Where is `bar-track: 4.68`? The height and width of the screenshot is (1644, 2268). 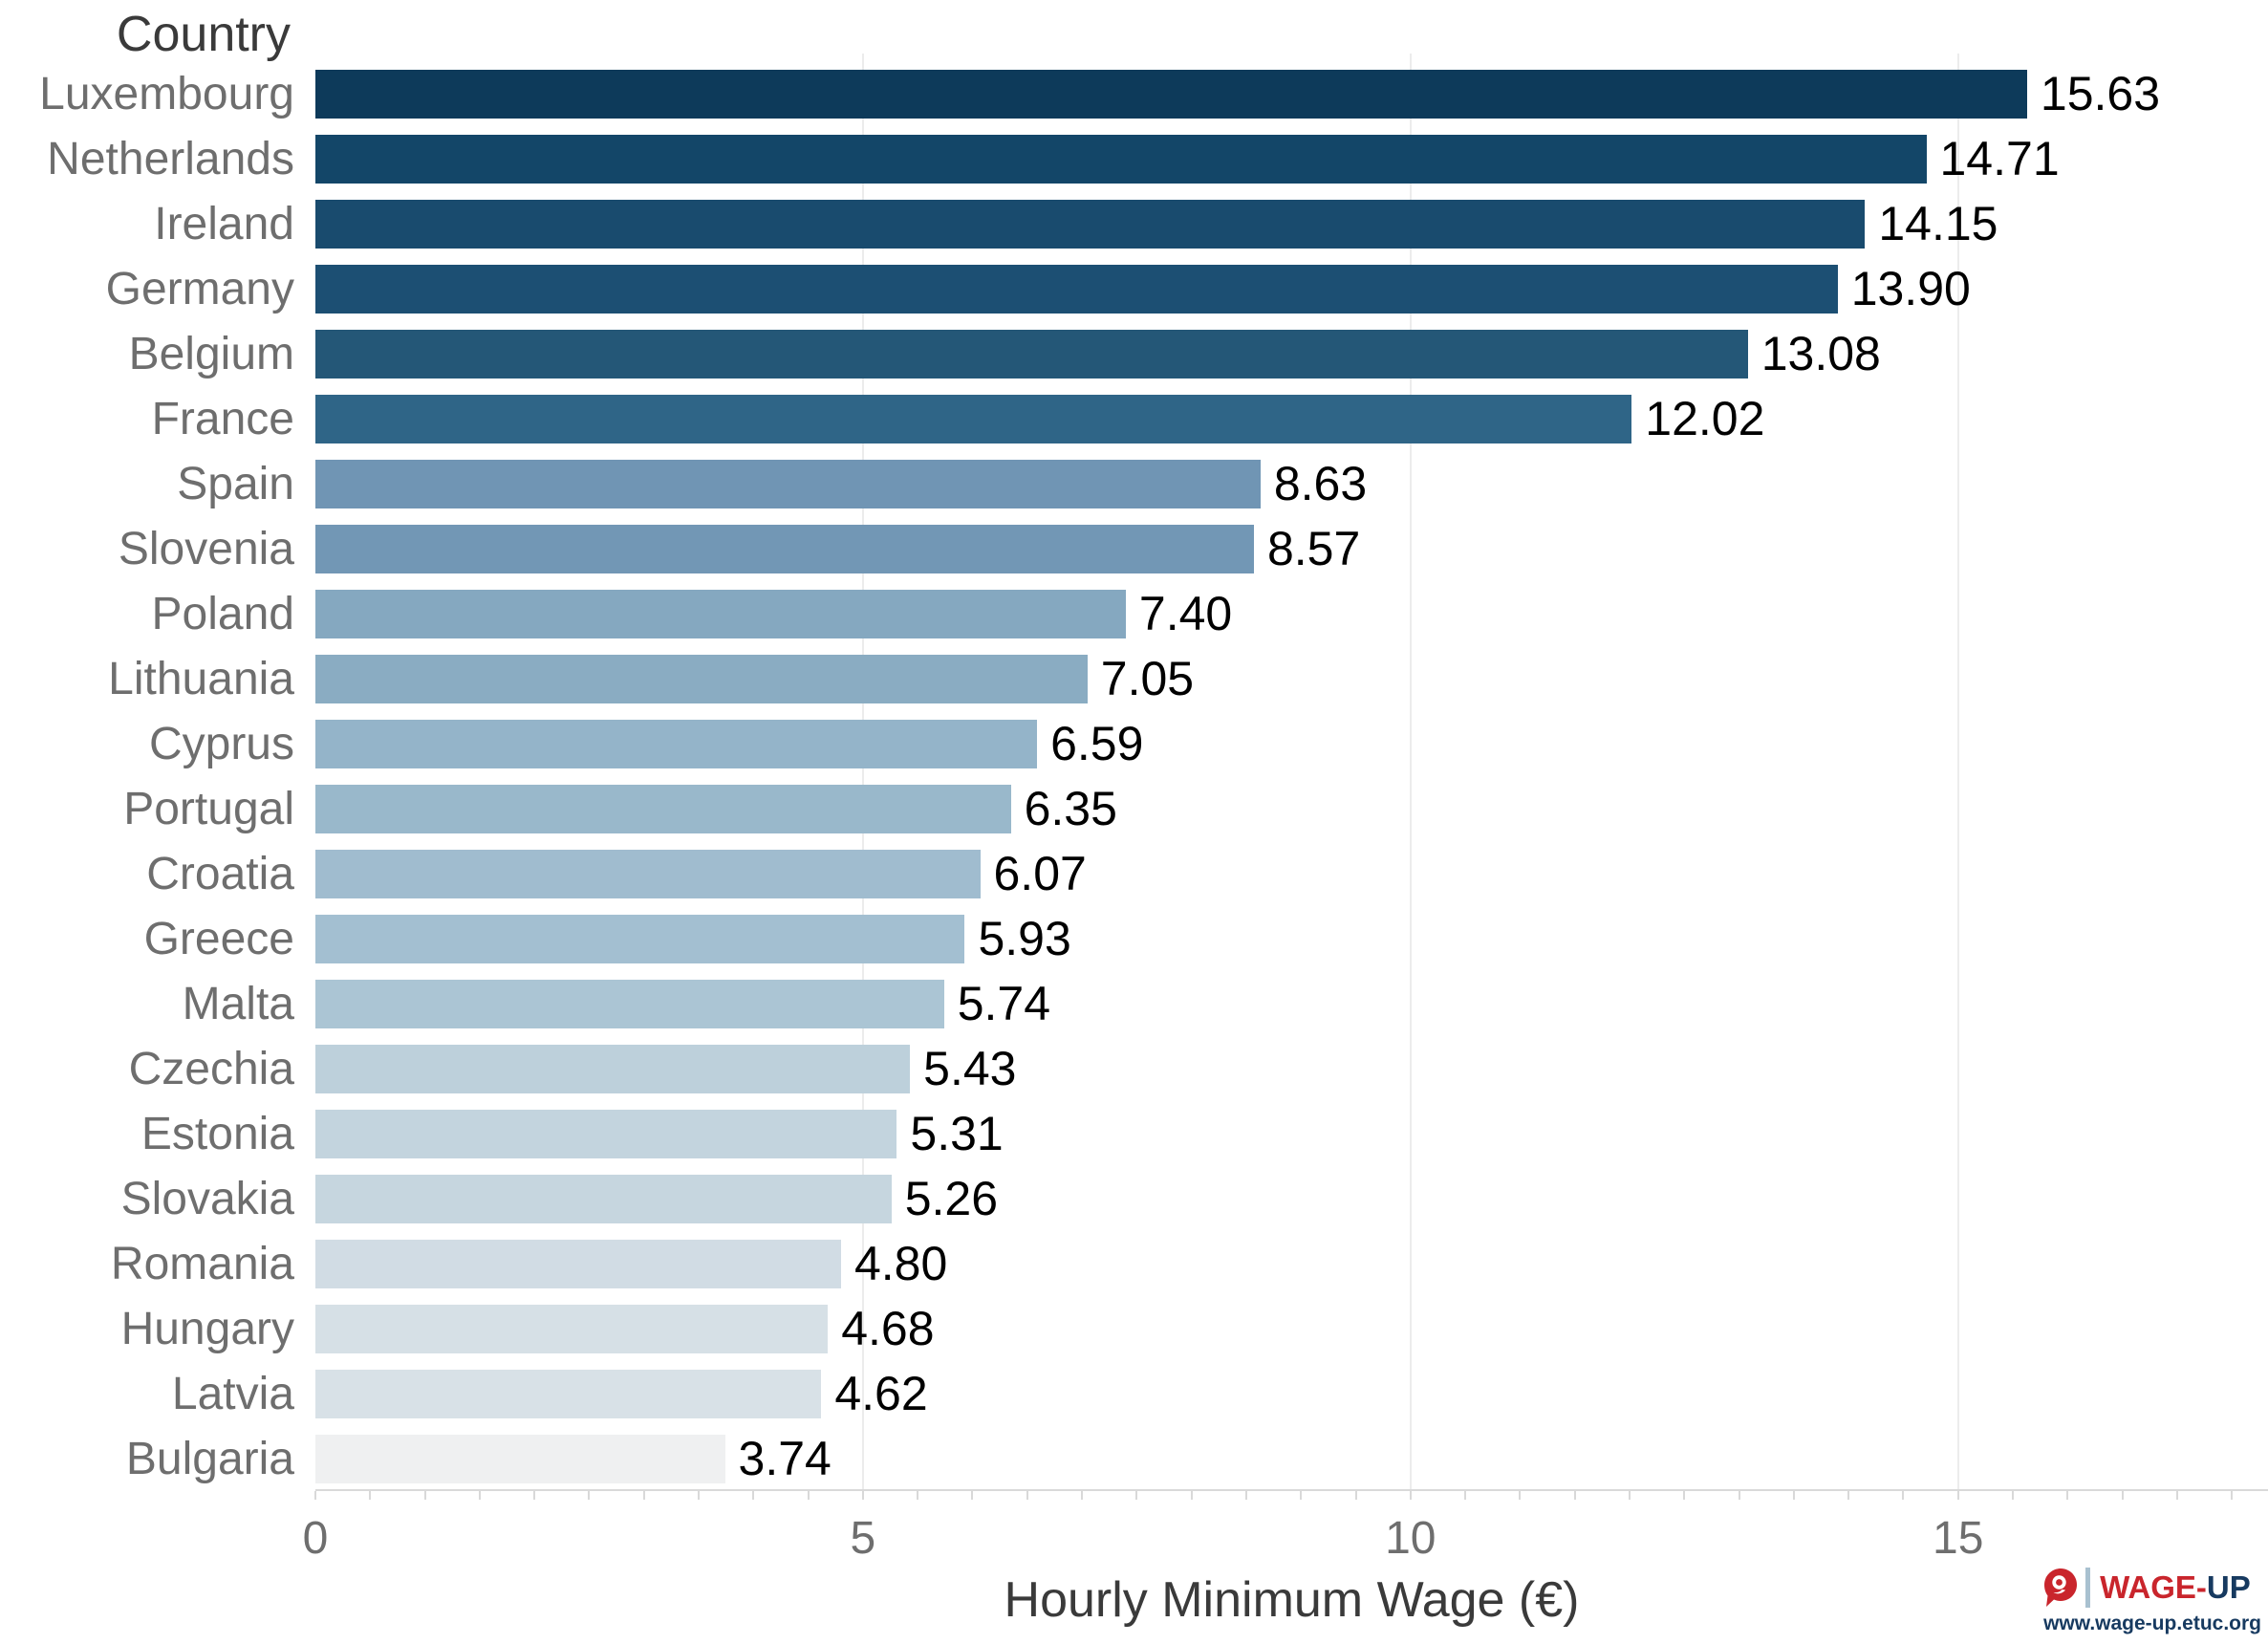 bar-track: 4.68 is located at coordinates (1292, 1328).